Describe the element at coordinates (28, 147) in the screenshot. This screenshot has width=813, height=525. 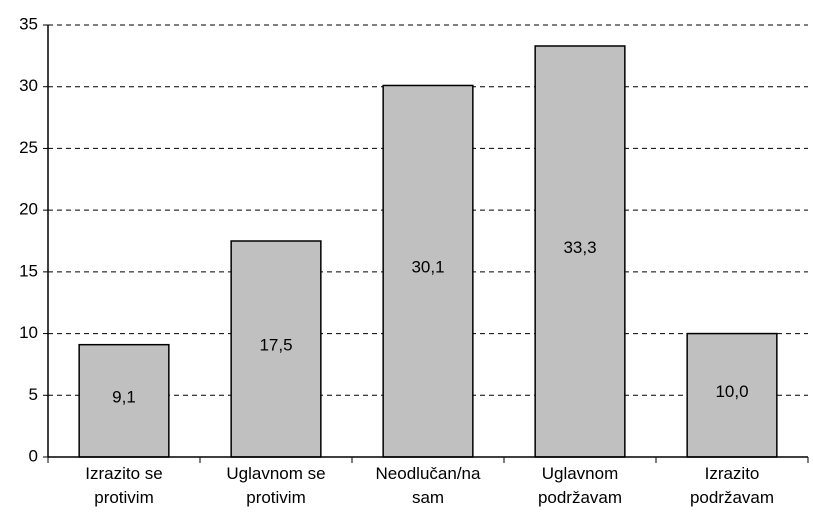
I see `y-tick-label: 25` at that location.